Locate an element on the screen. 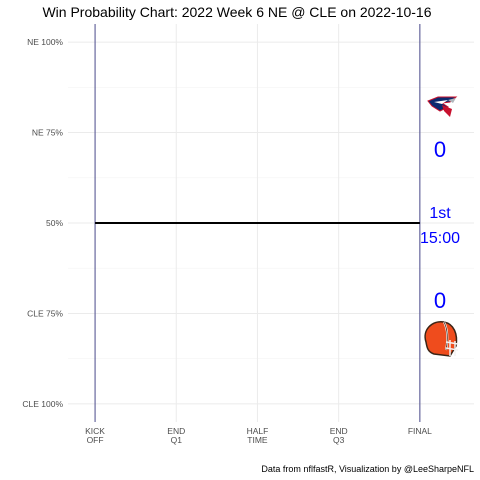 This screenshot has width=480, height=480. x-tick-label: KICK is located at coordinates (95, 431).